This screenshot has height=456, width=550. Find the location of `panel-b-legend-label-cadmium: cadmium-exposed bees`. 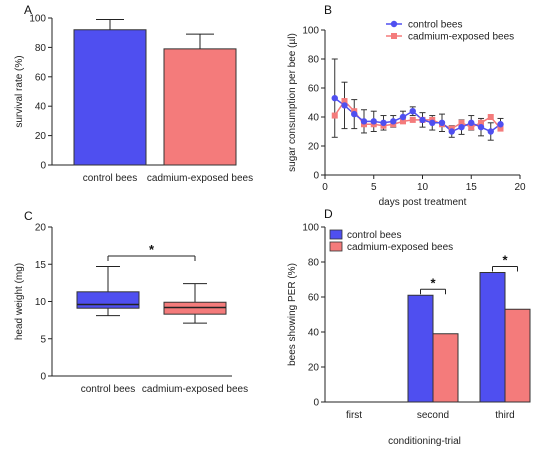

panel-b-legend-label-cadmium: cadmium-exposed bees is located at coordinates (461, 37).